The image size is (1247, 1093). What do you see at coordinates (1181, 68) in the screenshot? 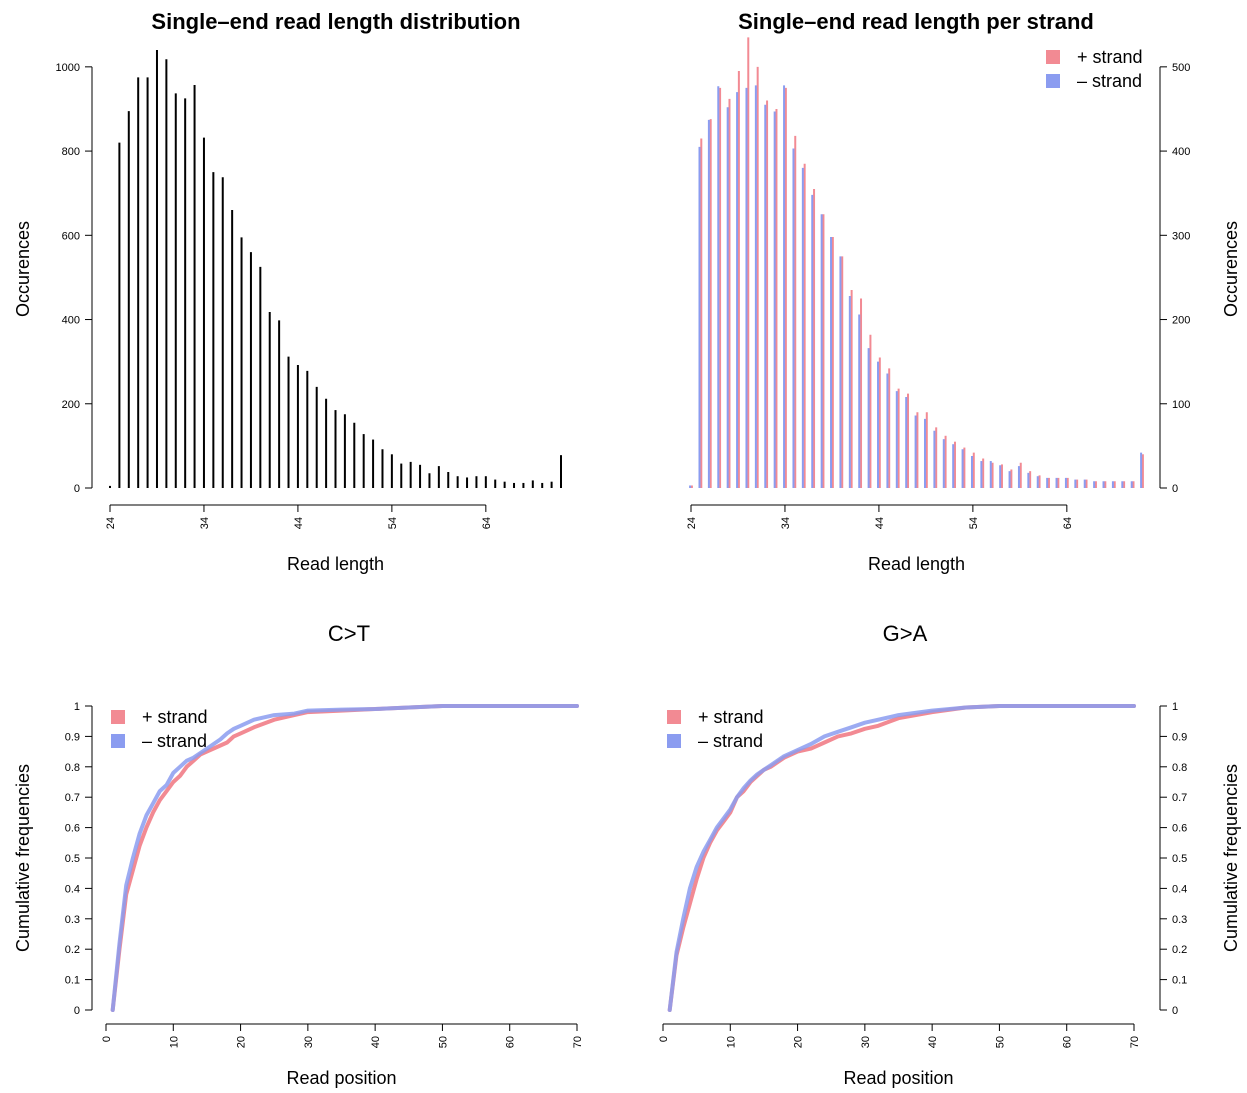
I see `y-tick-label: 500` at bounding box center [1181, 68].